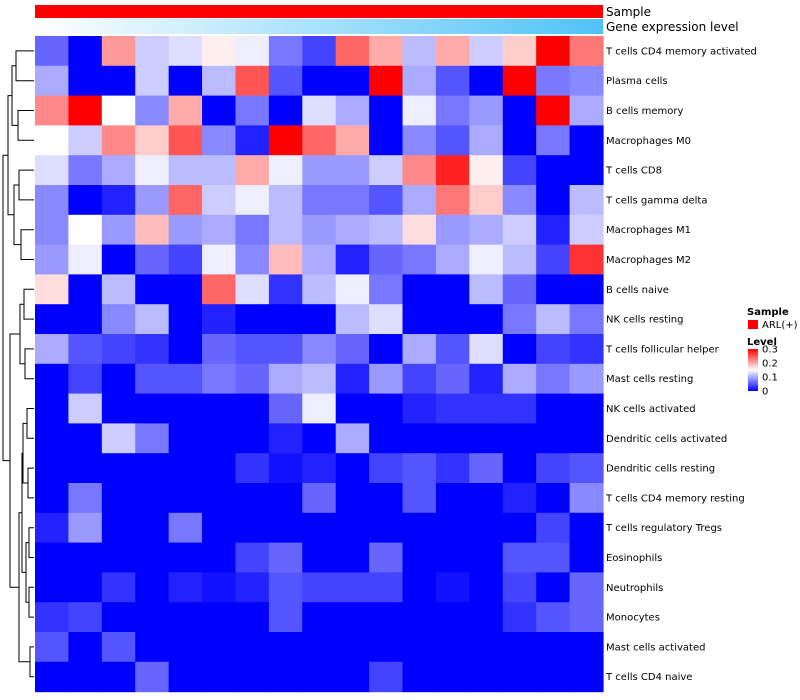 The height and width of the screenshot is (700, 800). What do you see at coordinates (637, 81) in the screenshot?
I see `row-label: Plasma cells` at bounding box center [637, 81].